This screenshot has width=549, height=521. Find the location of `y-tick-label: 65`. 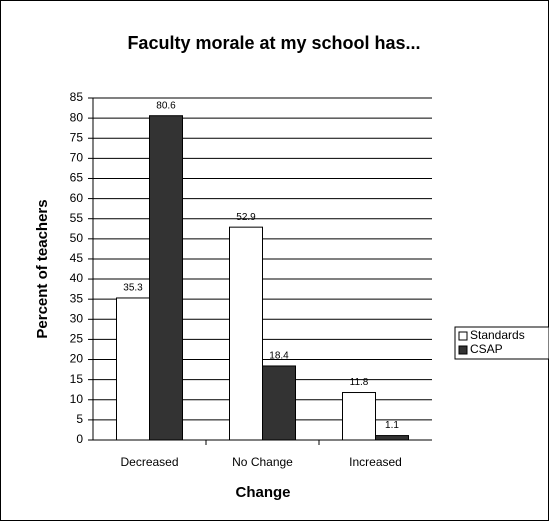

y-tick-label: 65 is located at coordinates (77, 178).